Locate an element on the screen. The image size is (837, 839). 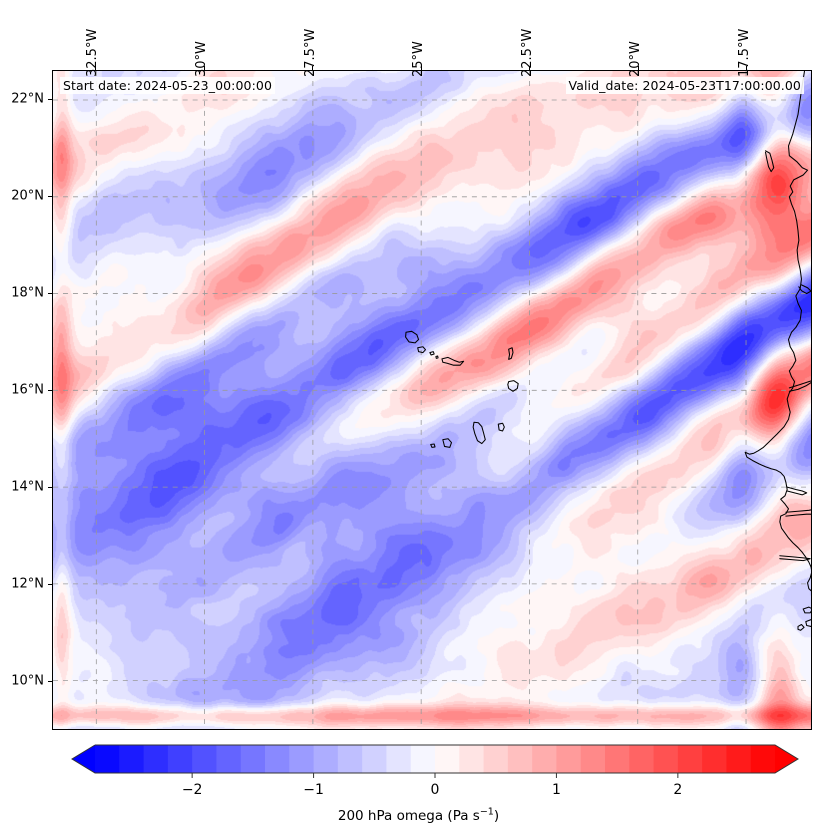
longitude-tick-3: 25°W is located at coordinates (419, 59).